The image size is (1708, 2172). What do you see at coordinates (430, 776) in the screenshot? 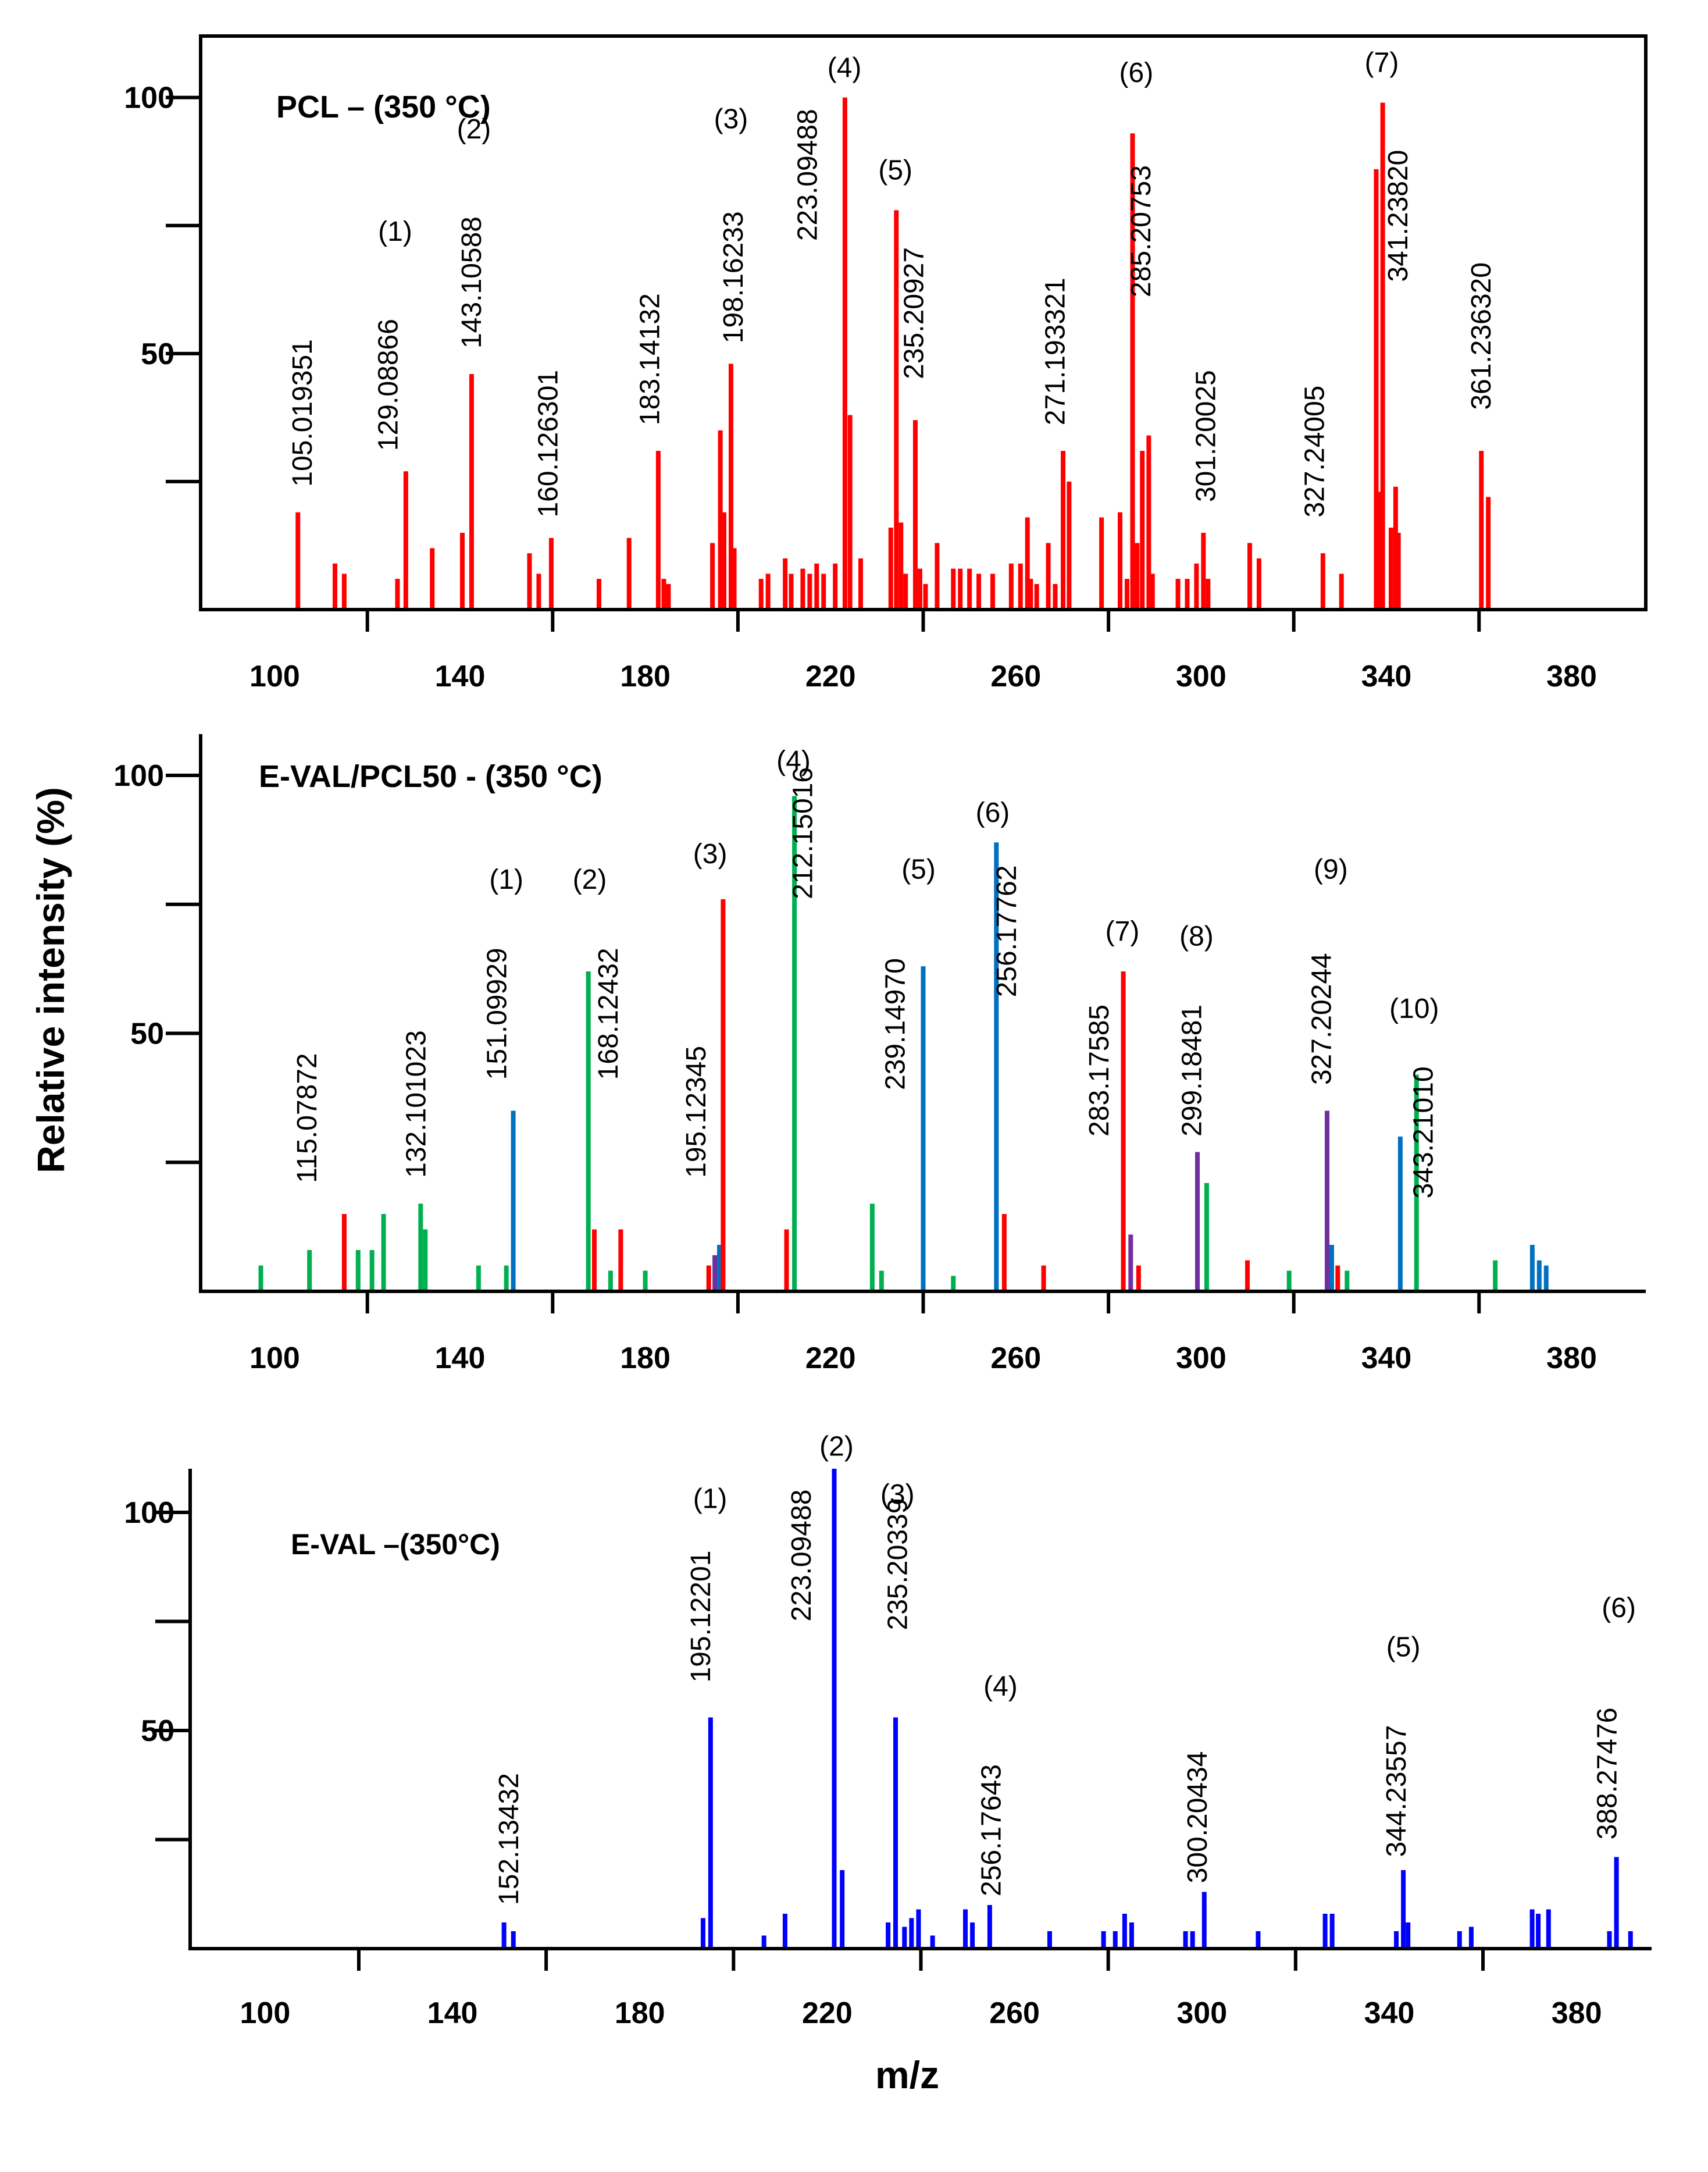
I see `panel-title: E-VAL/PCL50 - (350 °C)` at bounding box center [430, 776].